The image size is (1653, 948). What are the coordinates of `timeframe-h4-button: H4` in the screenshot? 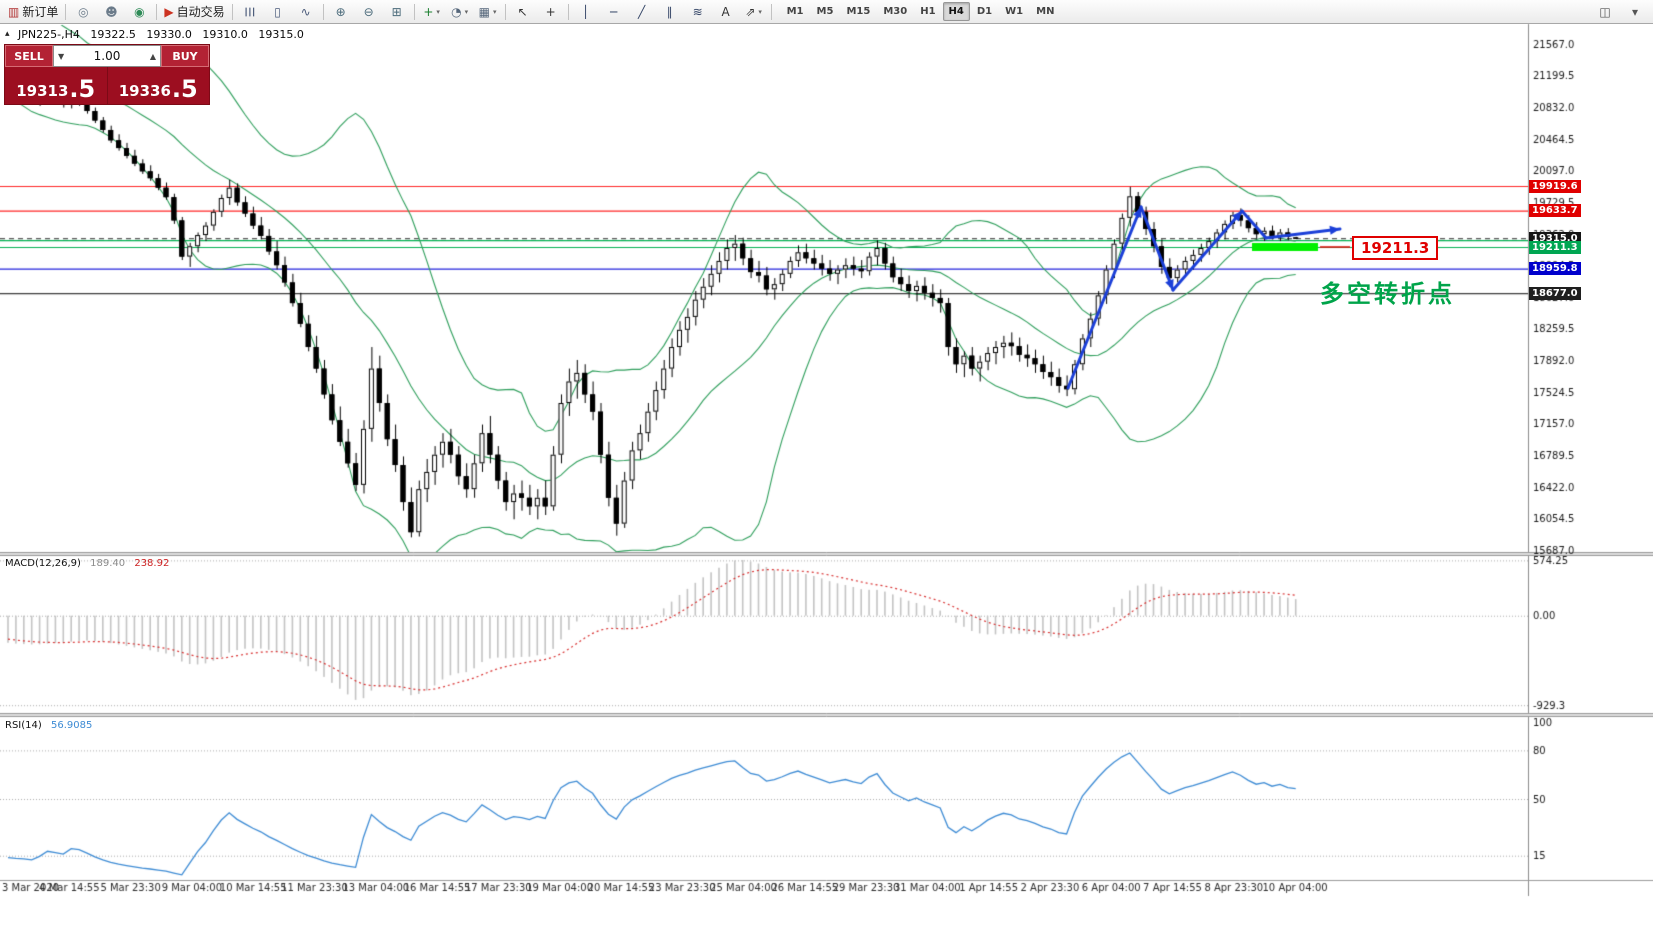 It's located at (956, 11).